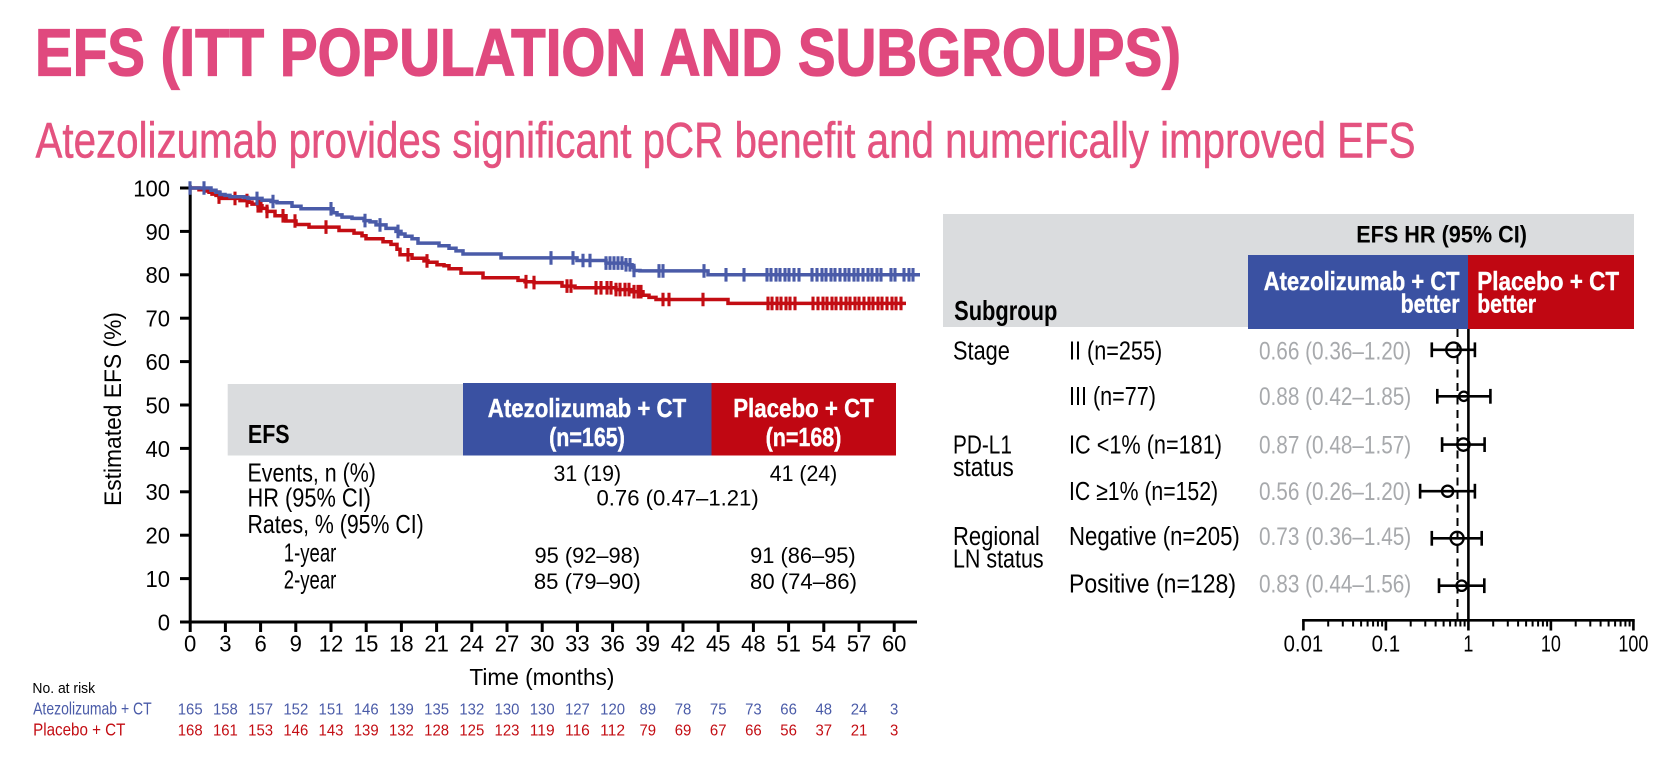  Describe the element at coordinates (260, 730) in the screenshot. I see `svg-text: 153` at that location.